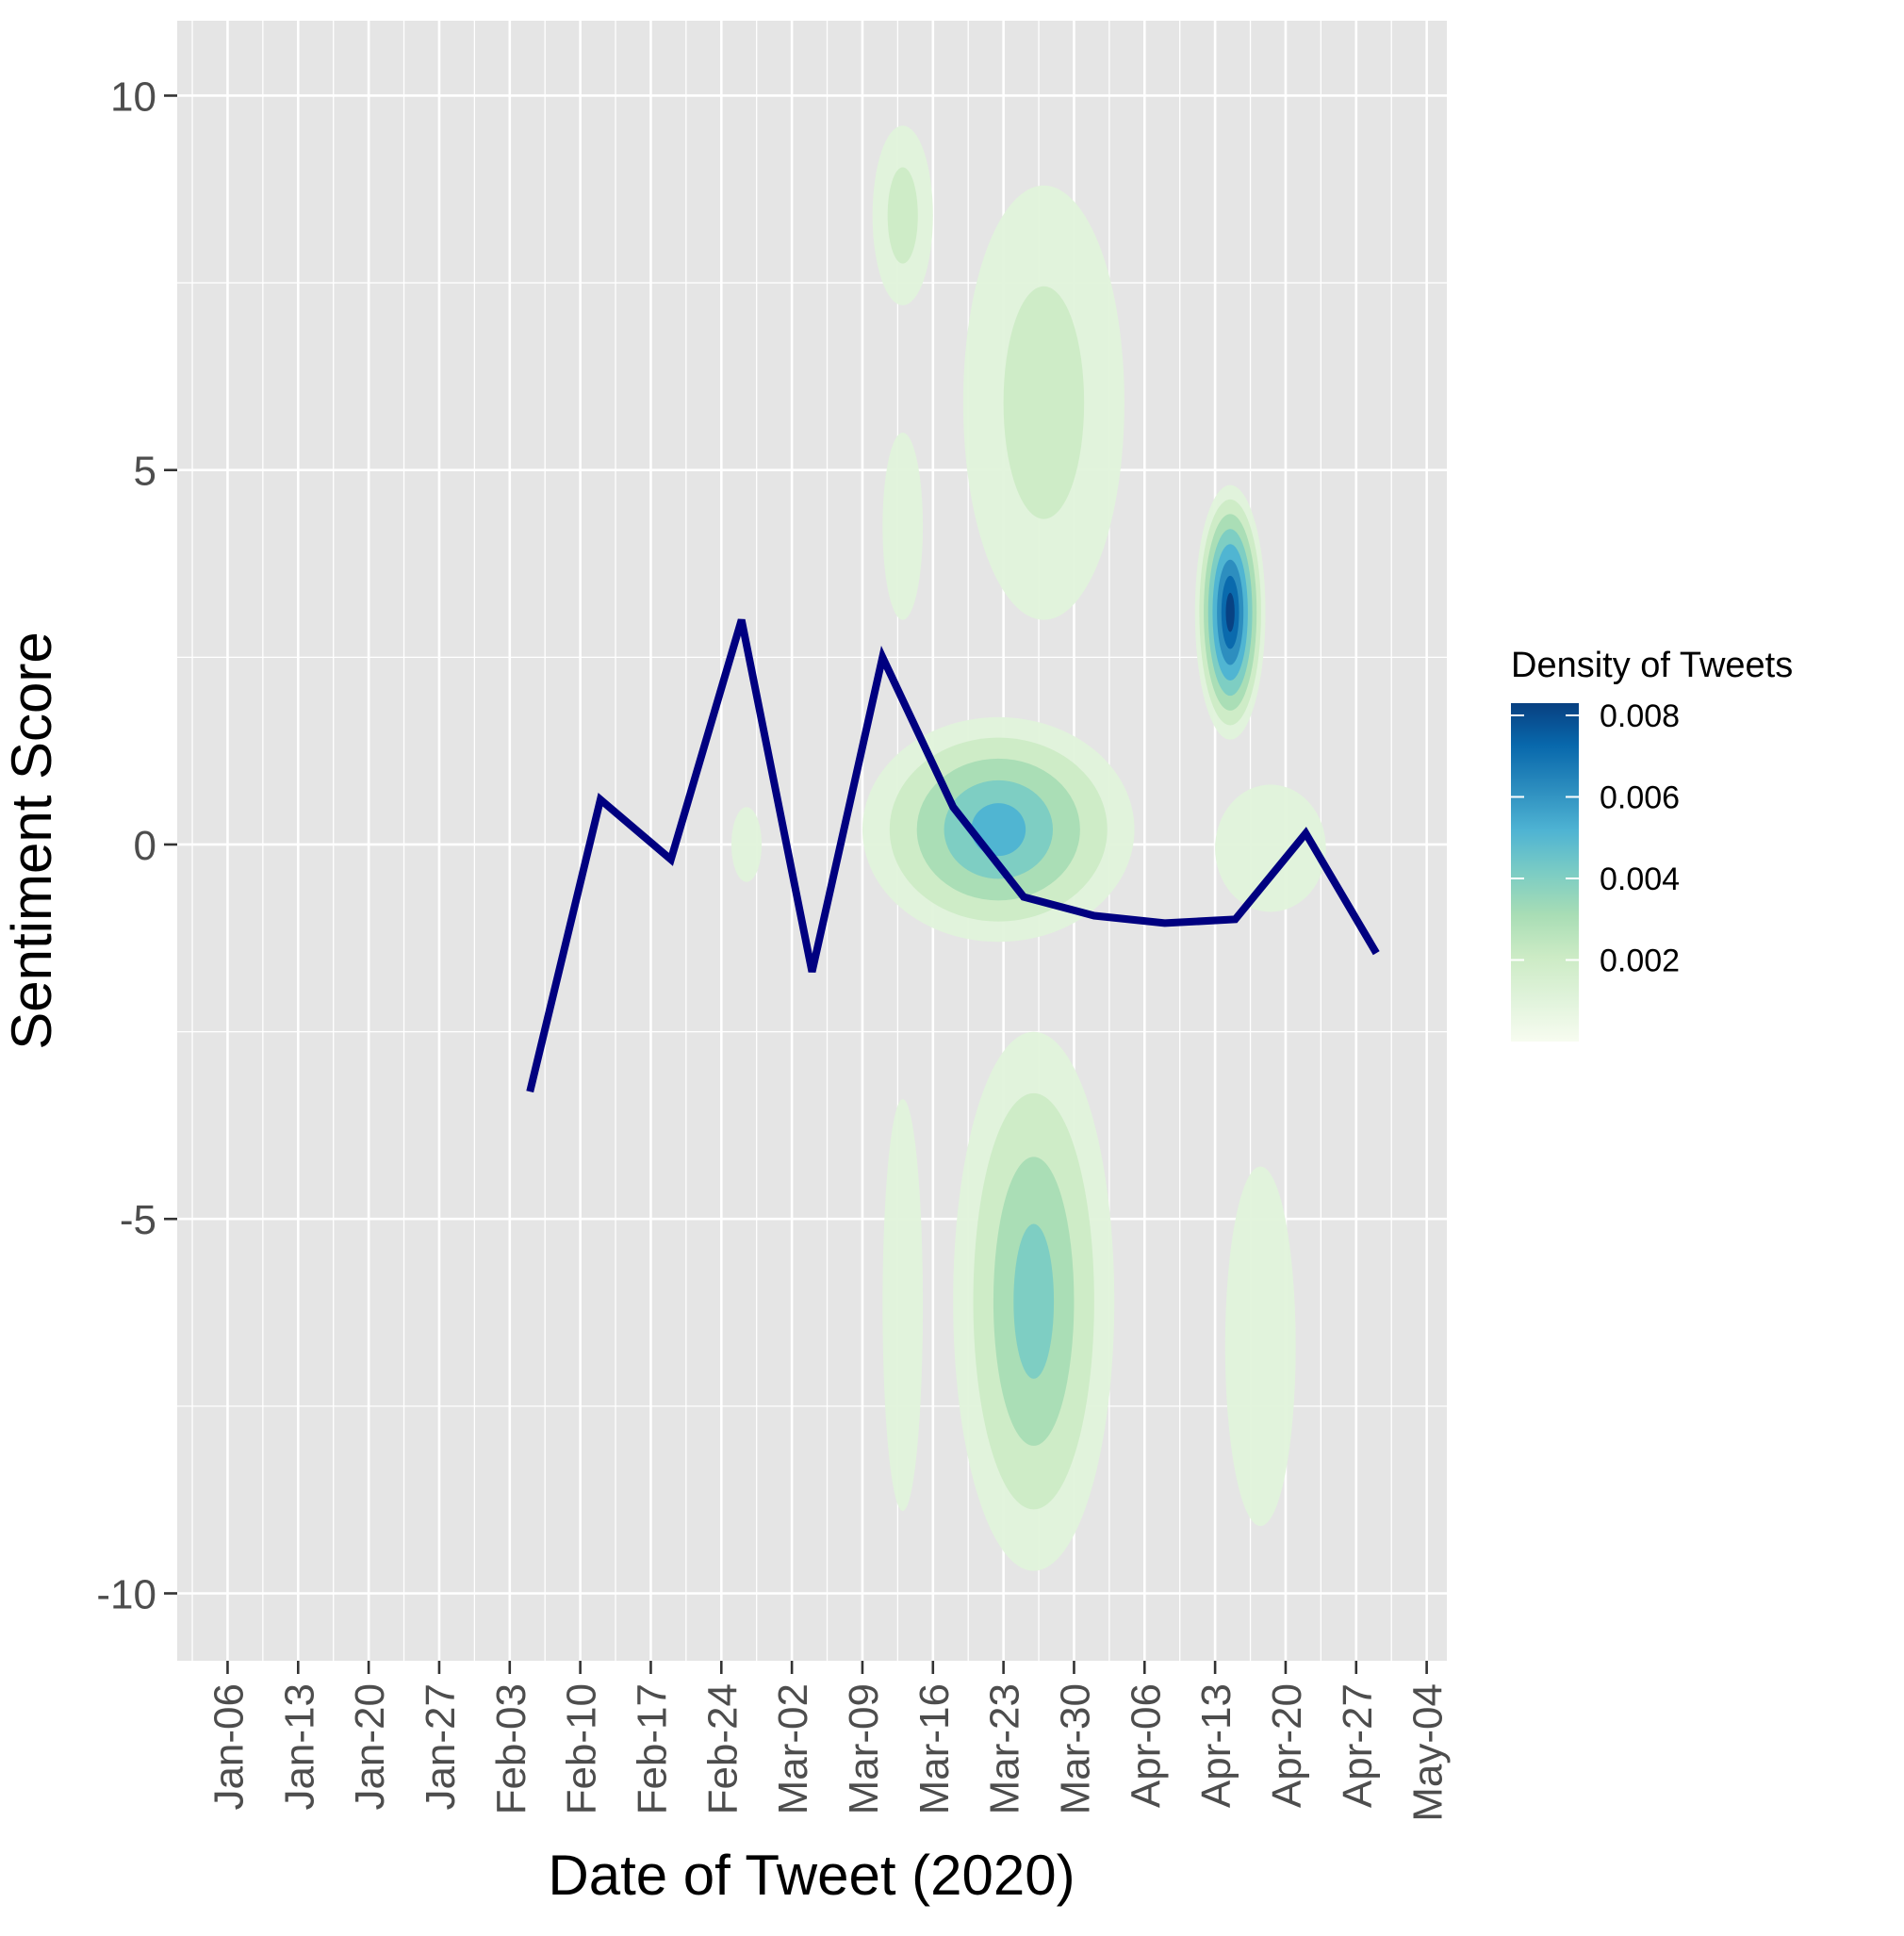  What do you see at coordinates (1005, 1748) in the screenshot?
I see `x-tick-label: Mar-23` at bounding box center [1005, 1748].